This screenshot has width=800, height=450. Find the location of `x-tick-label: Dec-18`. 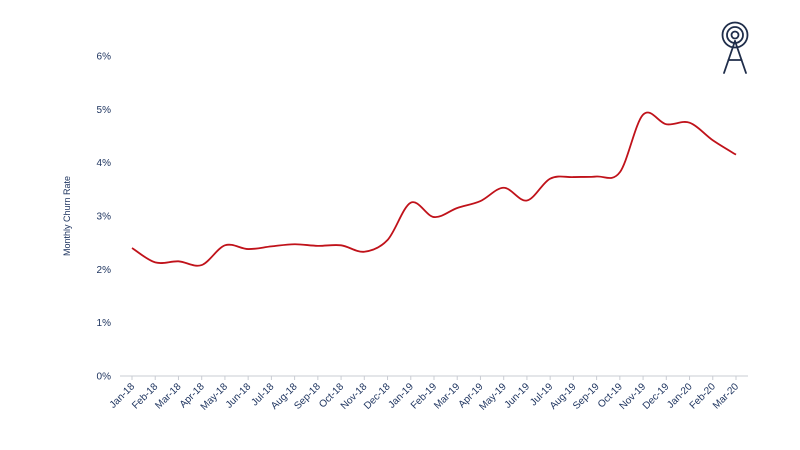

x-tick-label: Dec-18 is located at coordinates (377, 396).